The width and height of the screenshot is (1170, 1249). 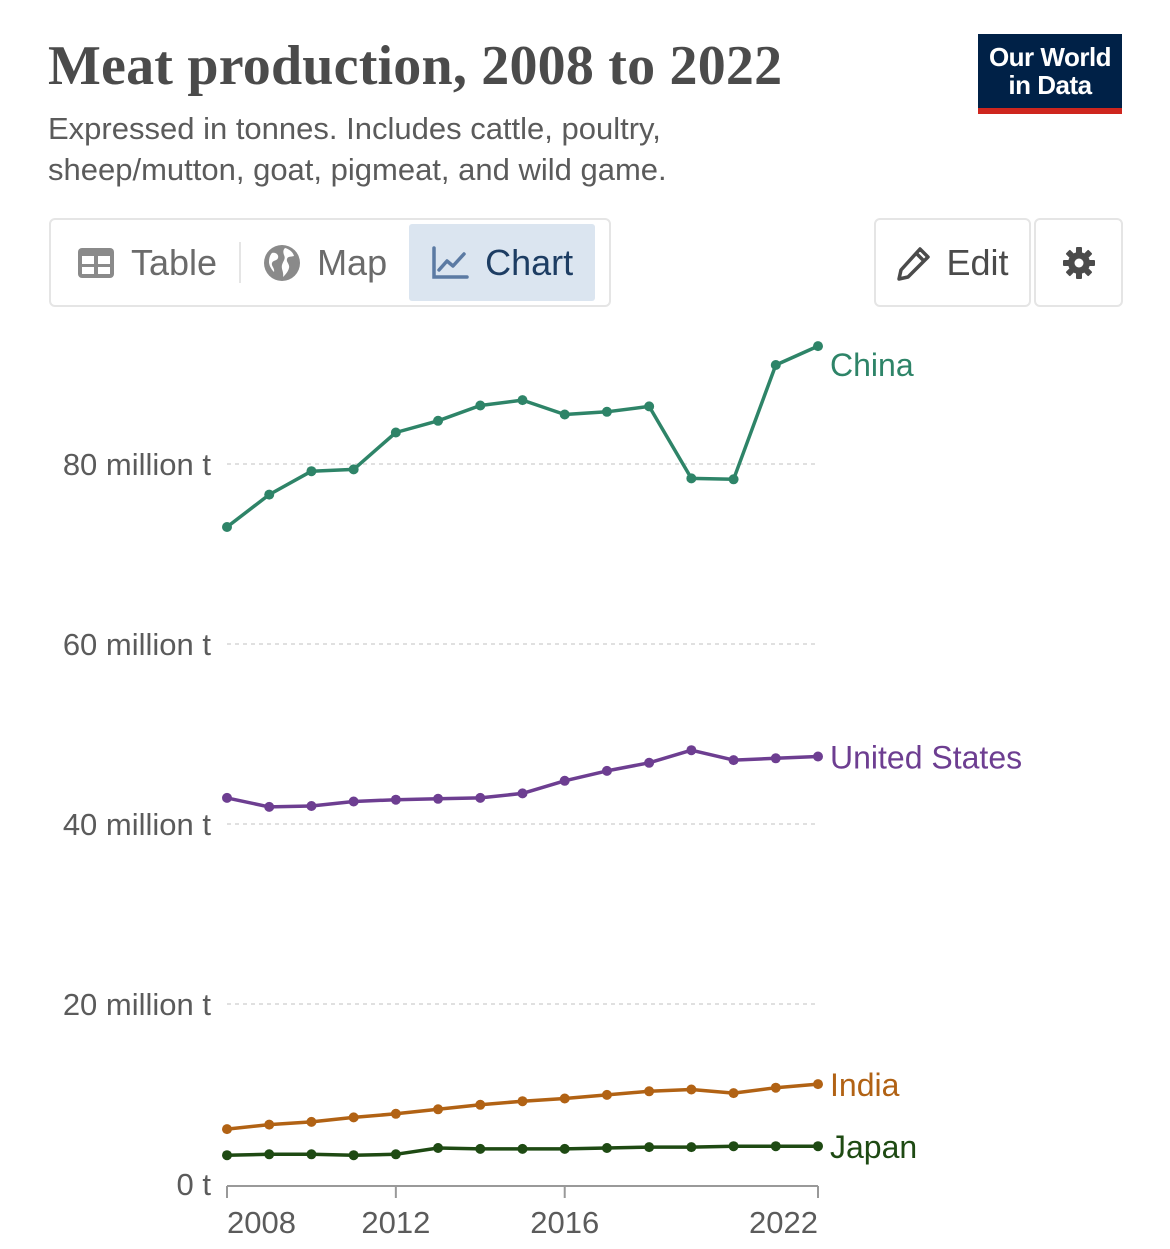 I want to click on series-label: Japan, so click(x=873, y=1147).